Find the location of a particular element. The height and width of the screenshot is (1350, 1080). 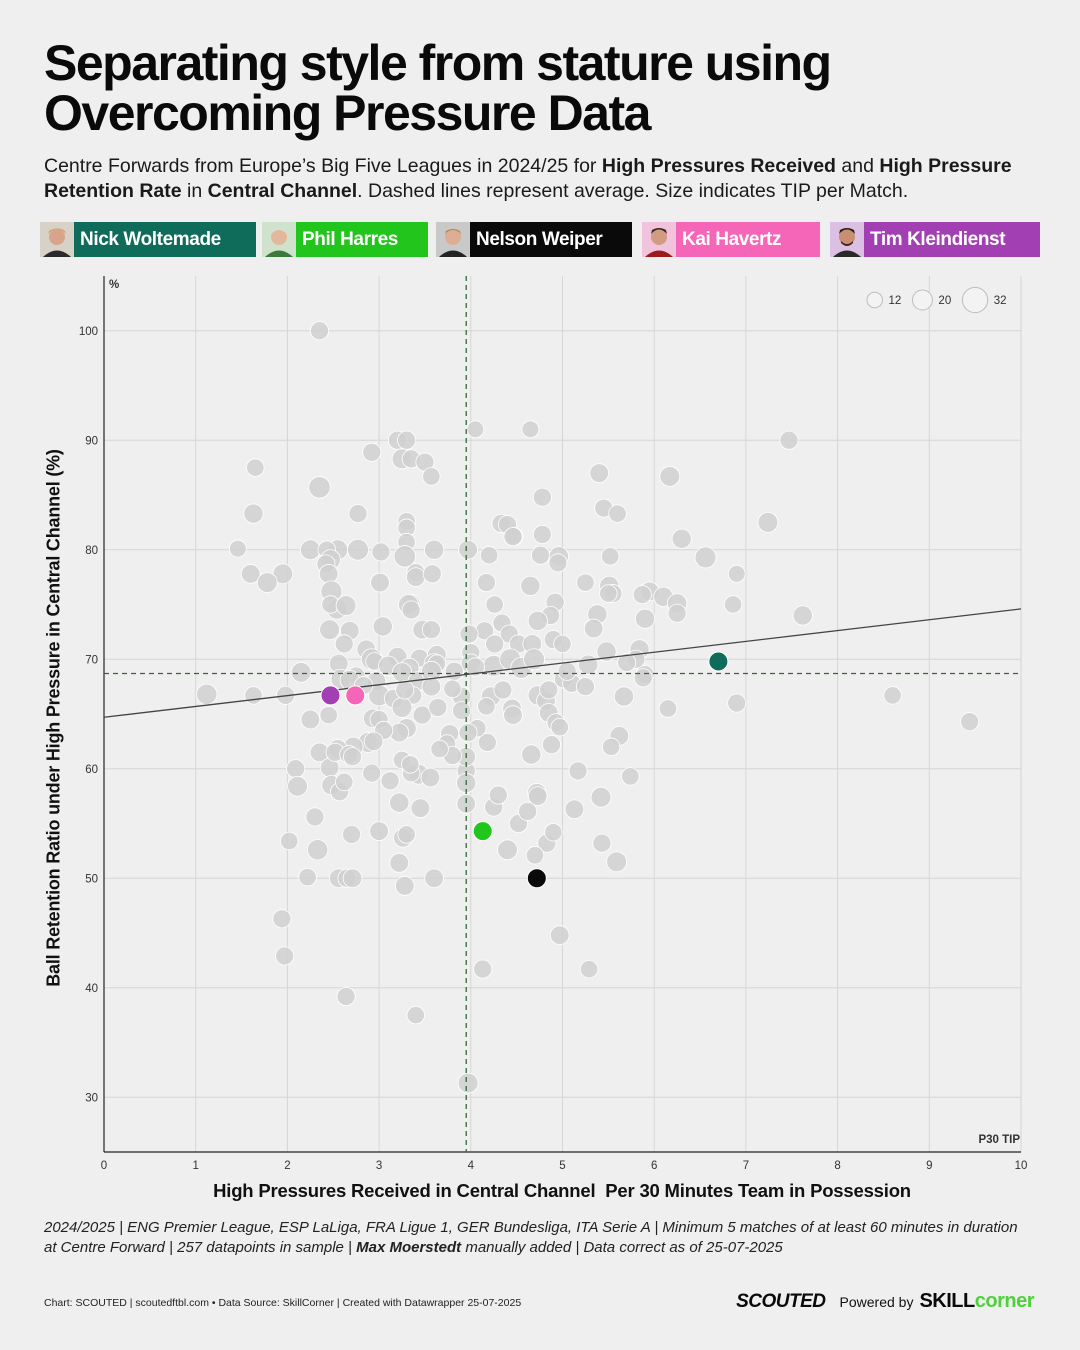

y-tick-label: 80 is located at coordinates (91, 551).